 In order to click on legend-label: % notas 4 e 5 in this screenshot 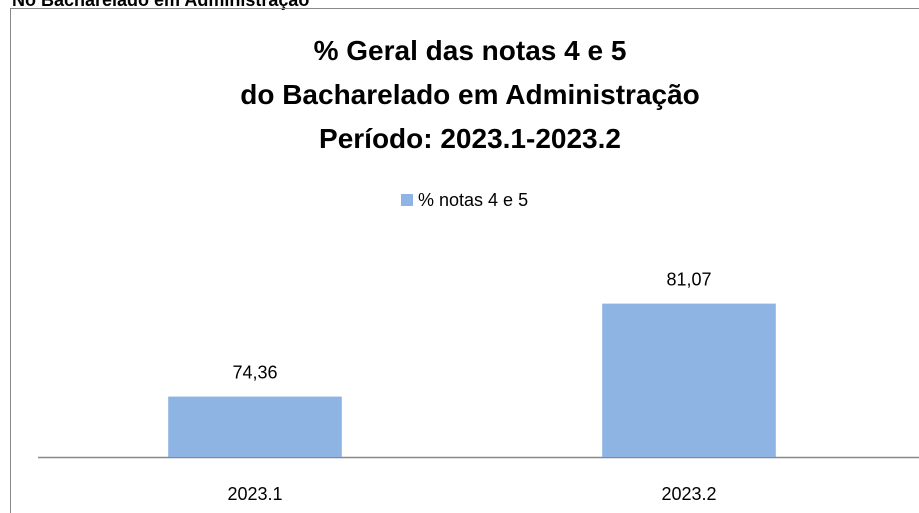, I will do `click(473, 200)`.